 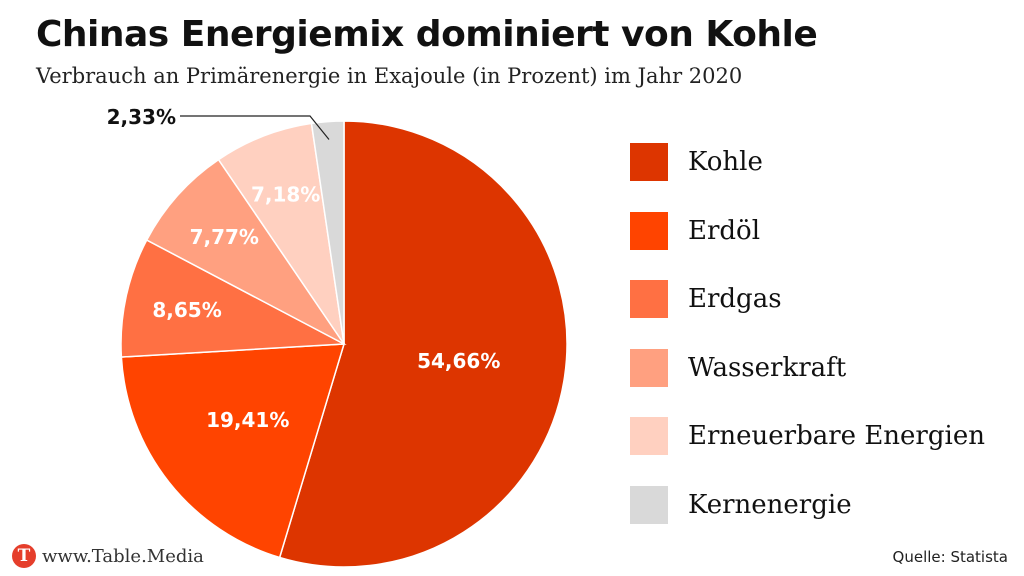 I want to click on footer-brand: T www.Table.Media, so click(x=108, y=556).